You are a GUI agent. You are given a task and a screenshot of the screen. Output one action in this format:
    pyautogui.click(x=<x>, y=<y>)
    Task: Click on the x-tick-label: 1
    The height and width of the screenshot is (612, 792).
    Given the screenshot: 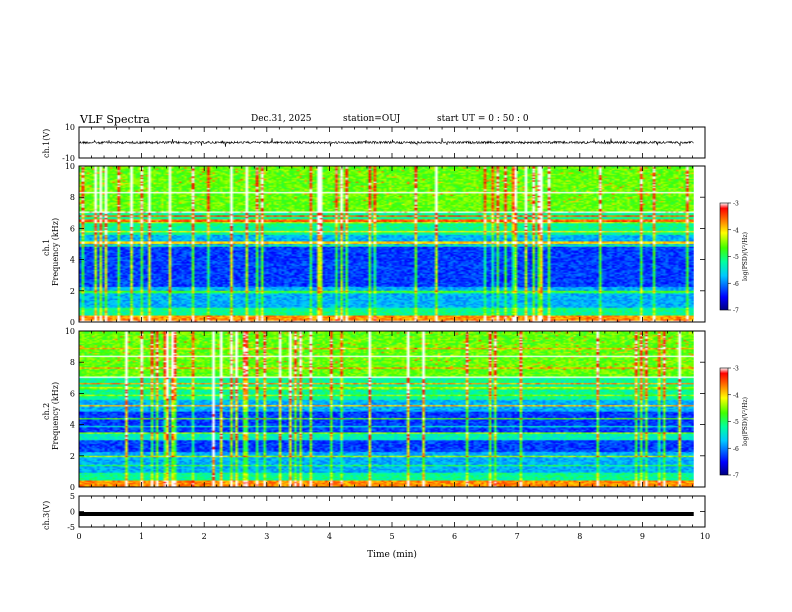 What is the action you would take?
    pyautogui.click(x=141, y=536)
    